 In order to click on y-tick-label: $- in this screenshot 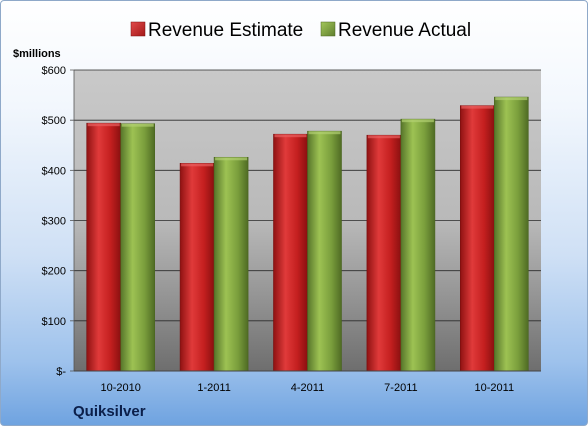, I will do `click(61, 372)`.